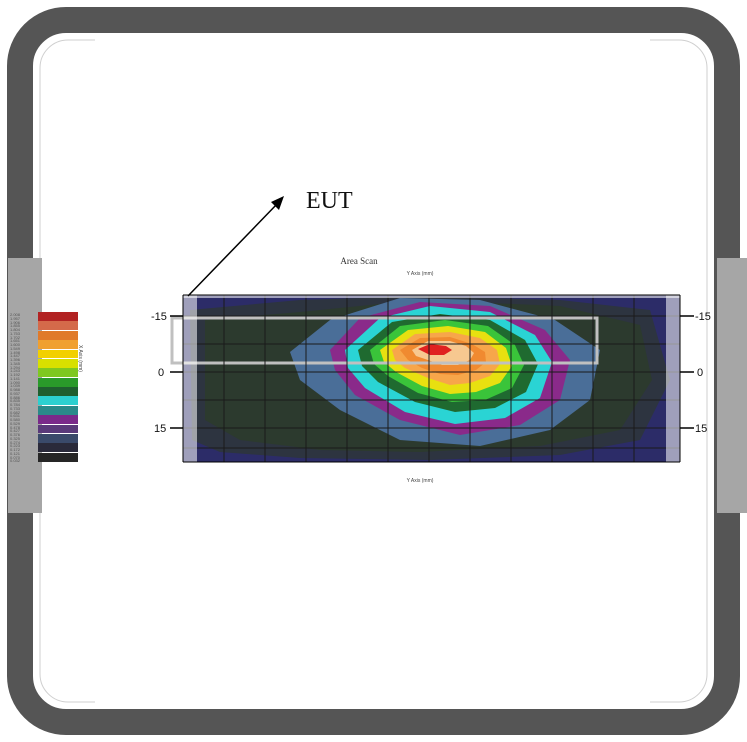 Image resolution: width=747 pixels, height=742 pixels. I want to click on colorbar-label: 0.427, so click(15, 431).